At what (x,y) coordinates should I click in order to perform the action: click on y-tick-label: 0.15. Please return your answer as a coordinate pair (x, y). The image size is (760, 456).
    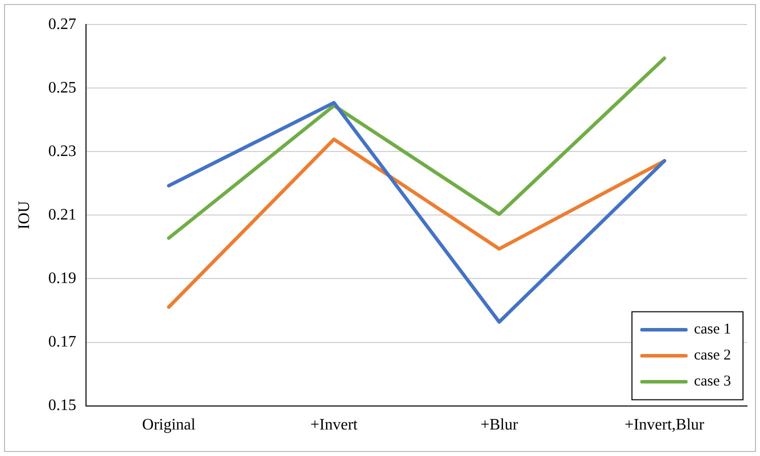
    Looking at the image, I should click on (62, 405).